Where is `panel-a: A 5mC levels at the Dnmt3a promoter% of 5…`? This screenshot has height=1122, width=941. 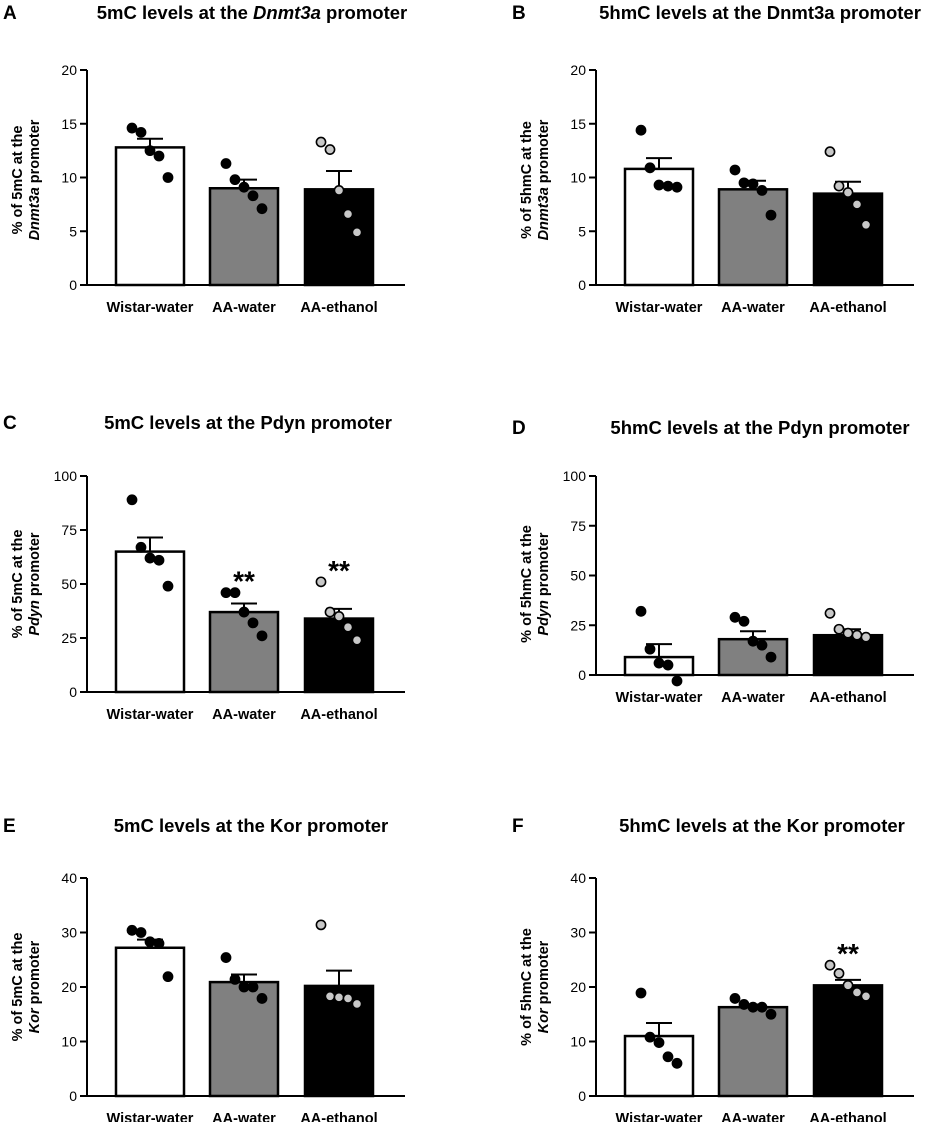
panel-a: A 5mC levels at the Dnmt3a promoter% of 5… is located at coordinates (205, 159).